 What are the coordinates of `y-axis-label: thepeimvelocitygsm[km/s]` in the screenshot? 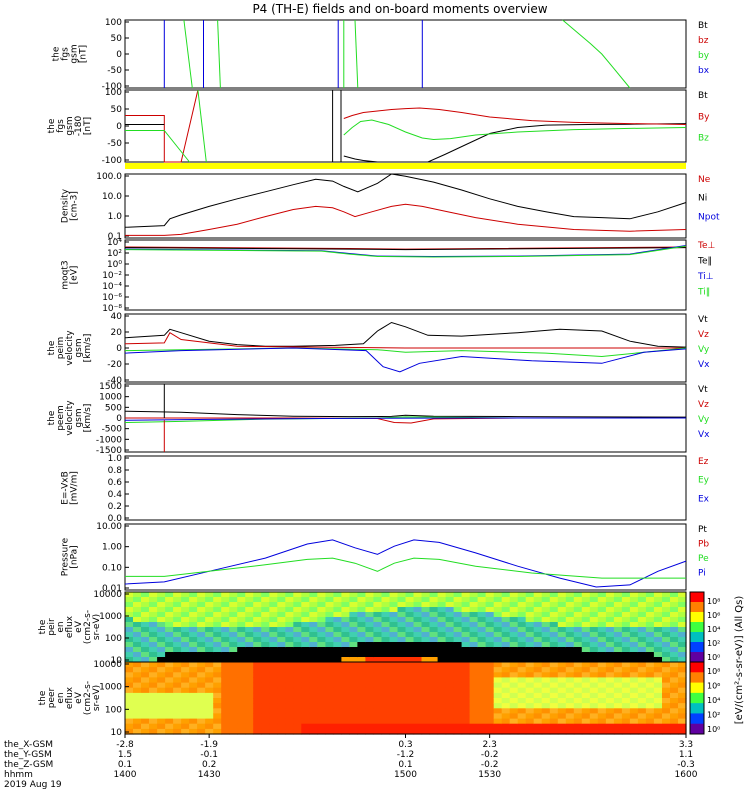 It's located at (70, 348).